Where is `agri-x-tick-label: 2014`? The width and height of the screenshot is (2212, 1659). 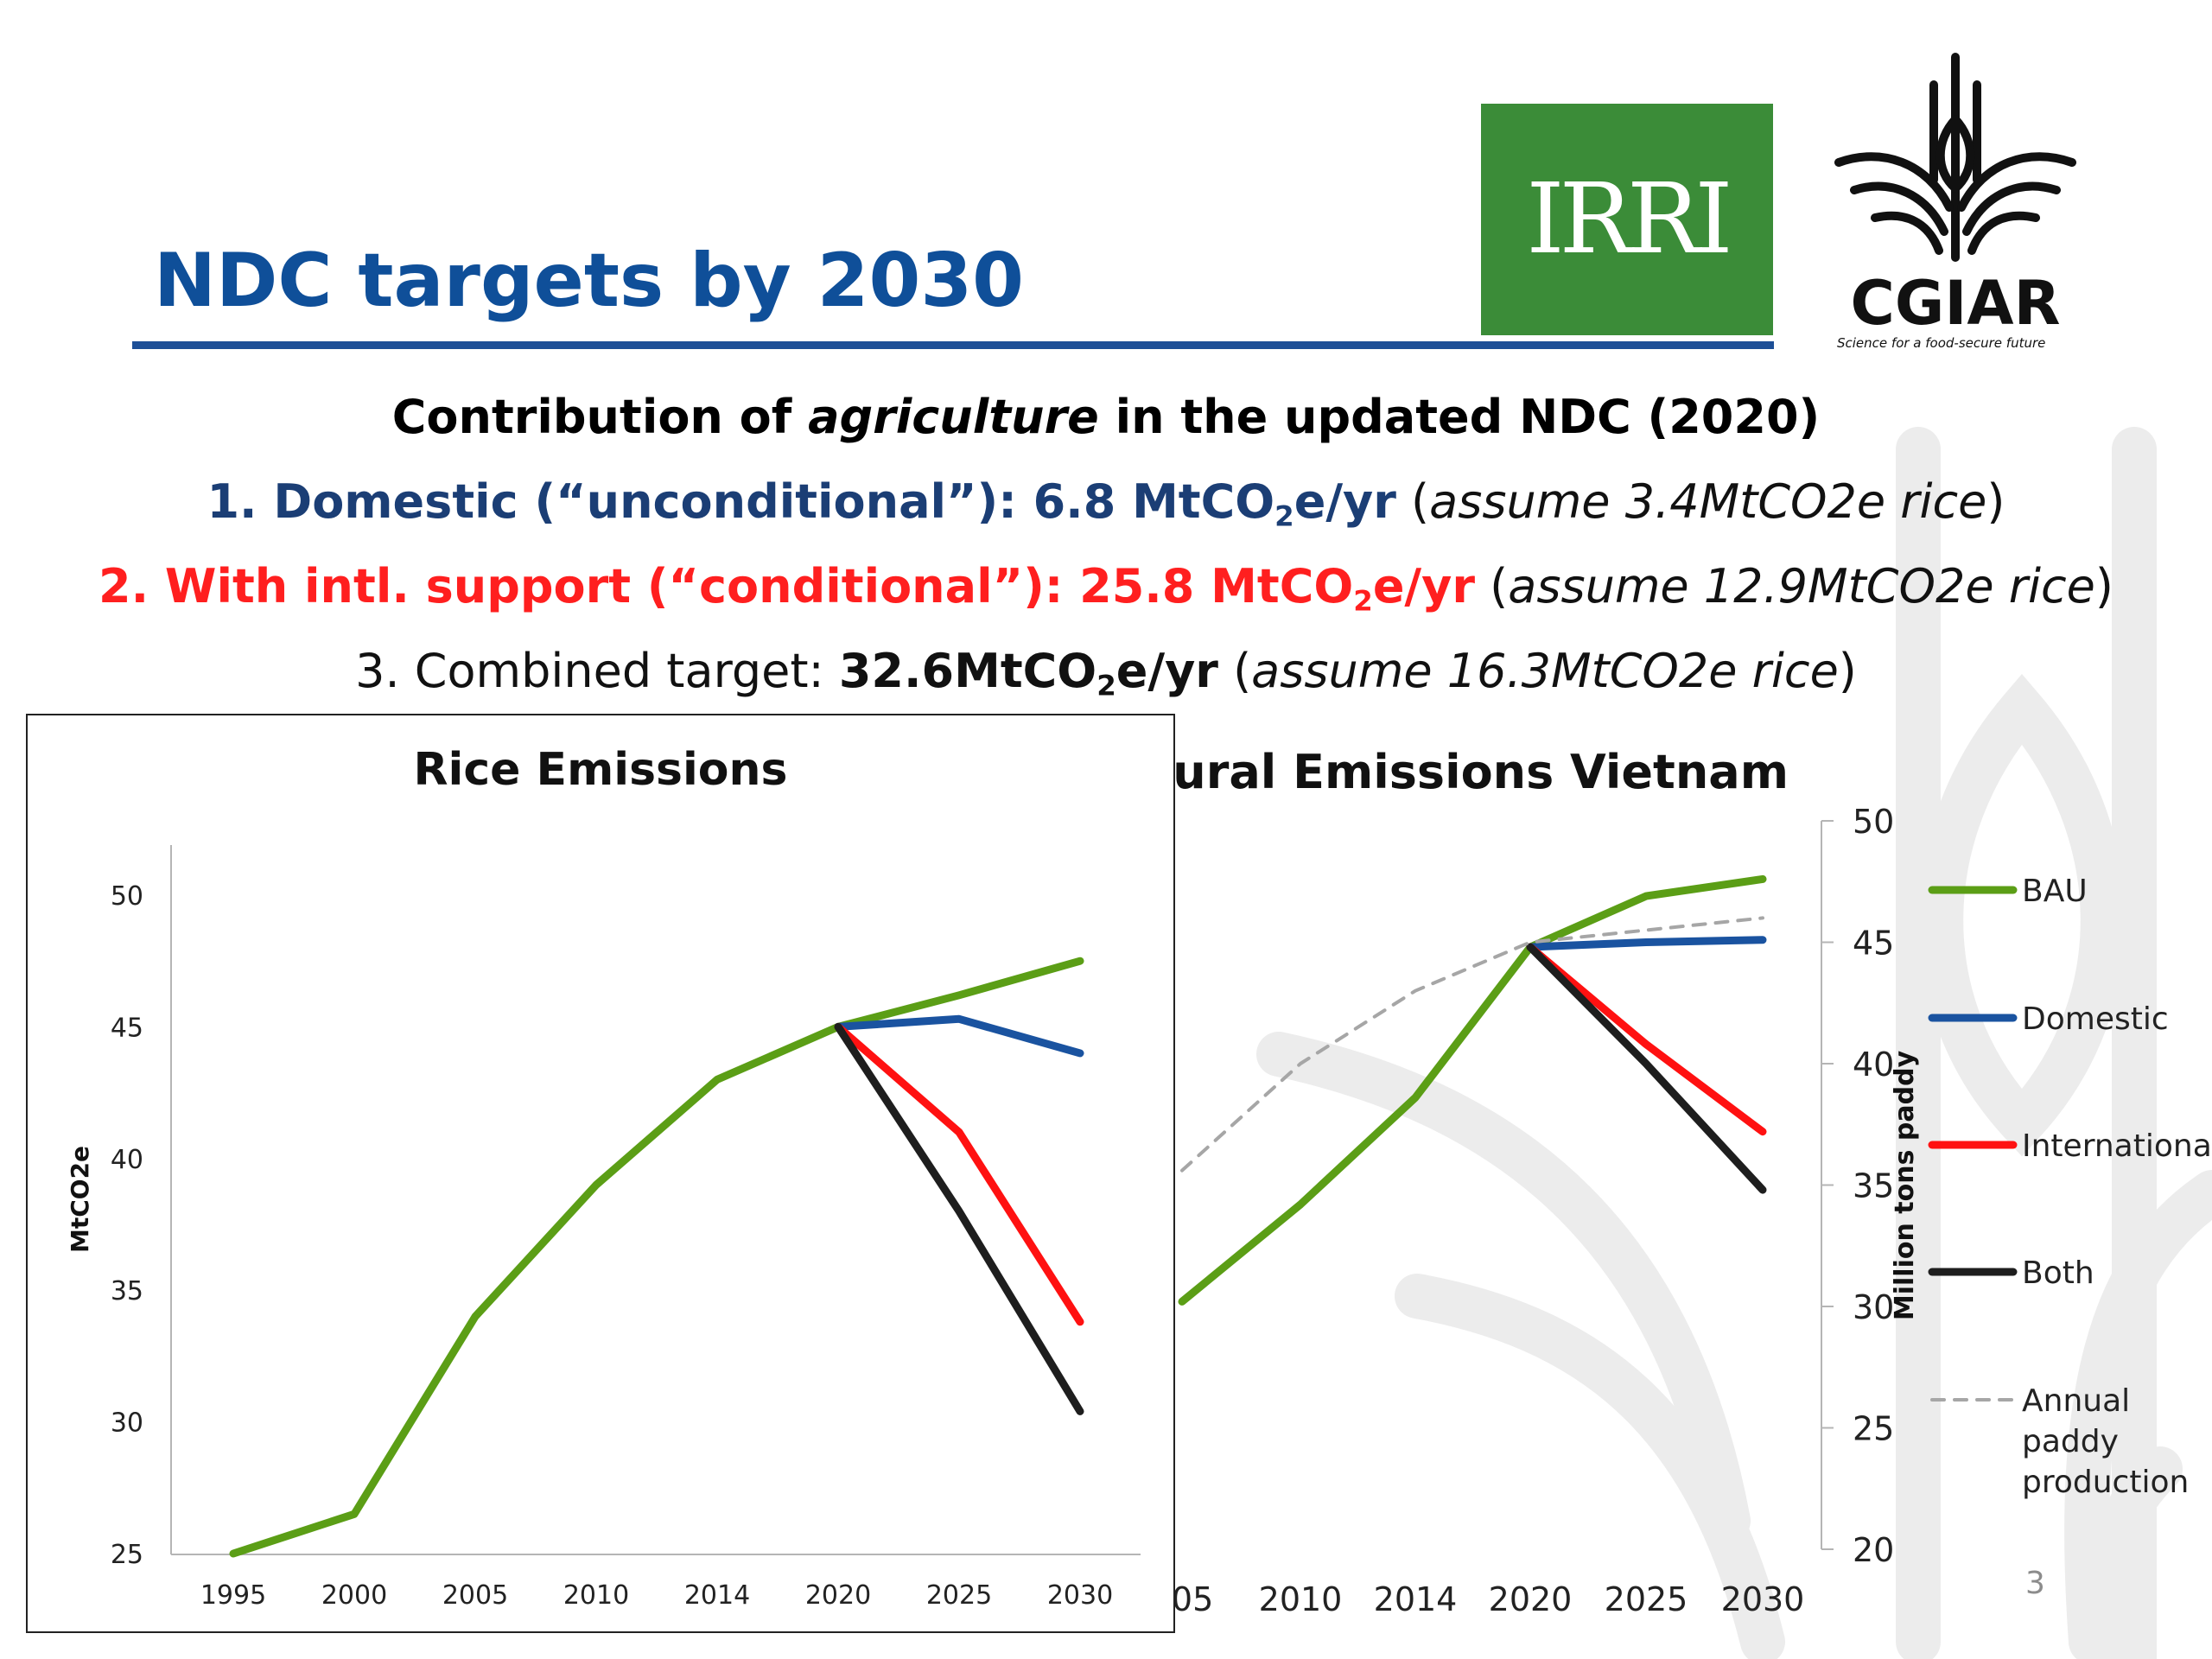 agri-x-tick-label: 2014 is located at coordinates (1416, 1599).